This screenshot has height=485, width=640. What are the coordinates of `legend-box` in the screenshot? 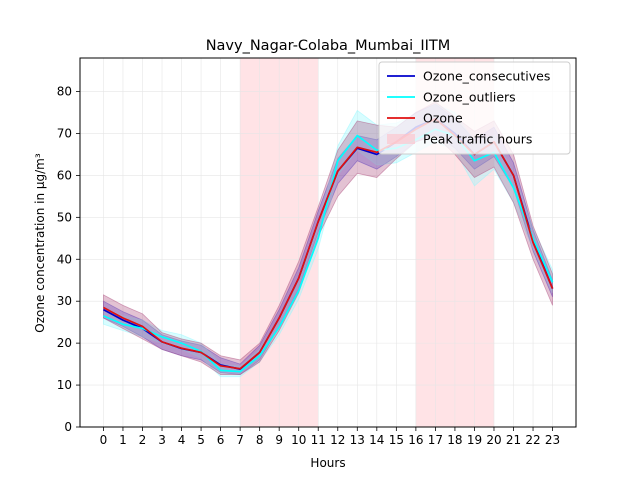 It's located at (474, 108).